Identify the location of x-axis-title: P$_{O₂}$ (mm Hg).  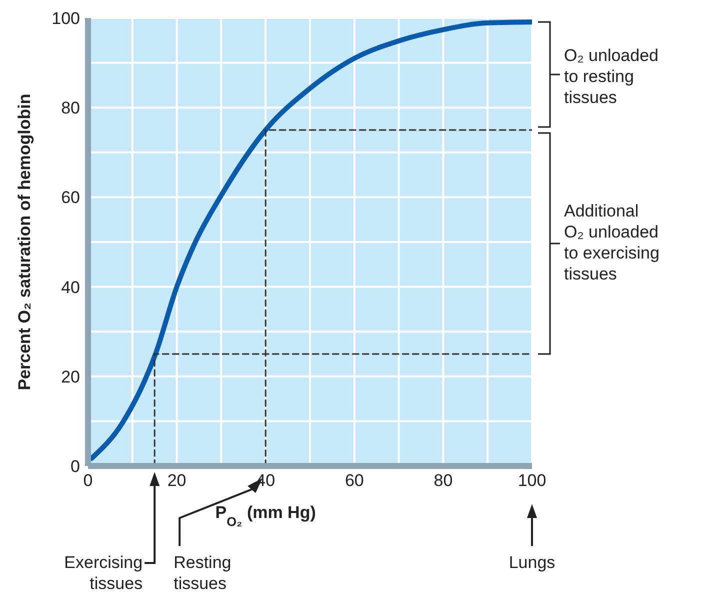
(265, 515).